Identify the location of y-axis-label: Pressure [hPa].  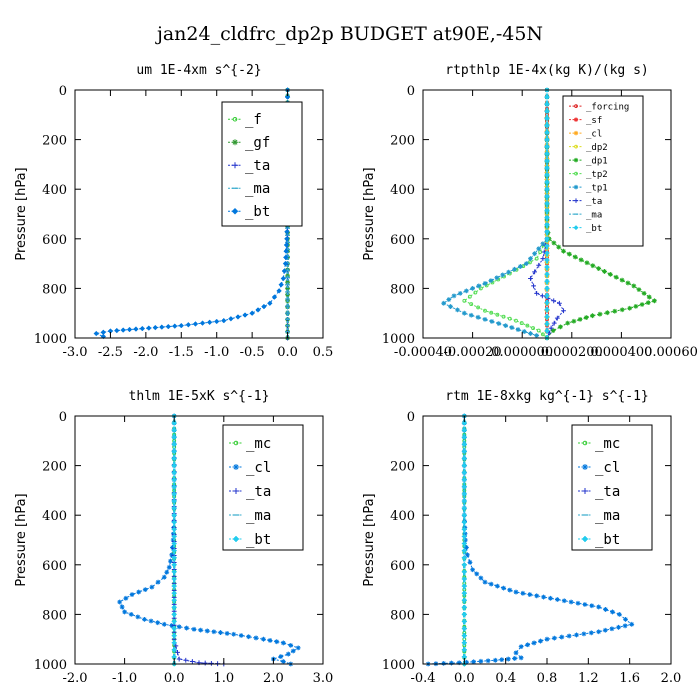
(369, 539).